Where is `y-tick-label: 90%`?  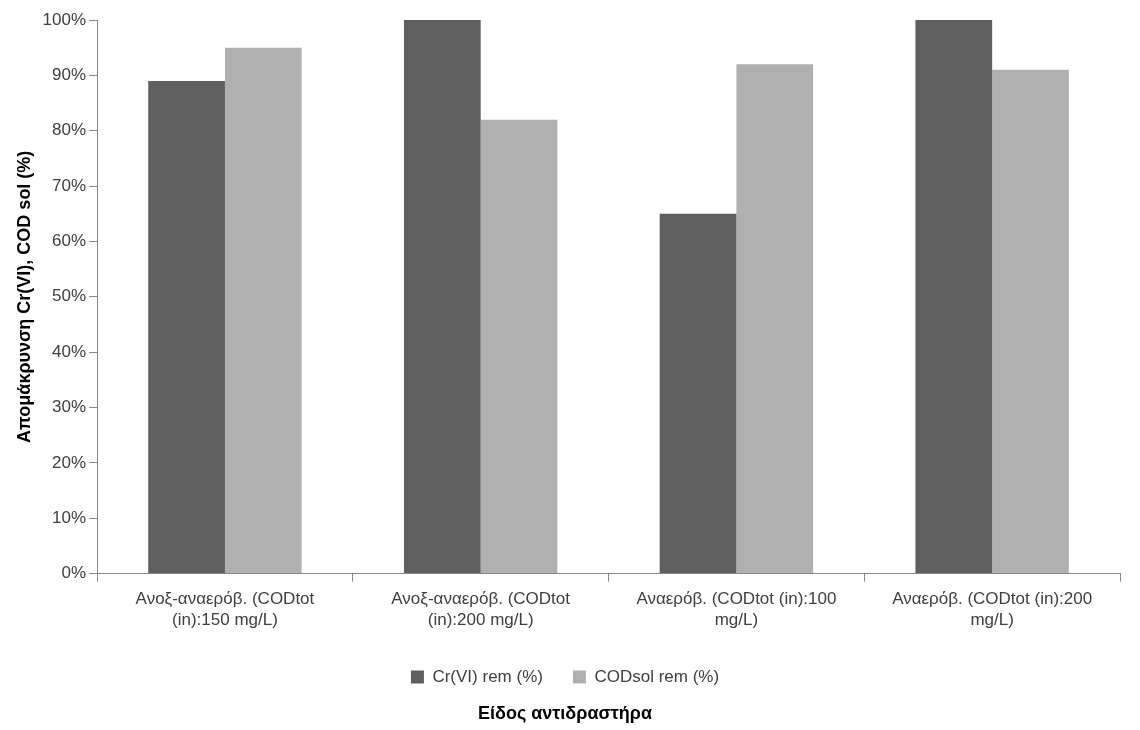
y-tick-label: 90% is located at coordinates (69, 75).